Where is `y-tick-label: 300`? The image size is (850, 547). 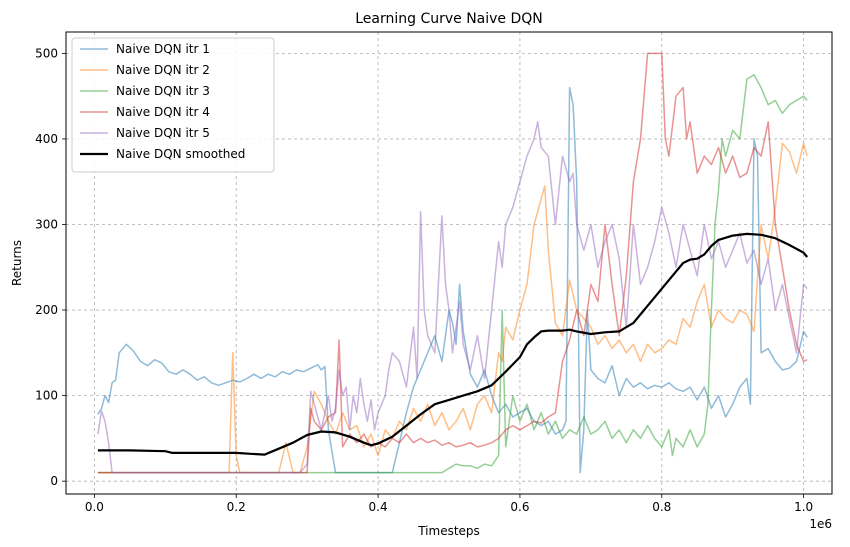 y-tick-label: 300 is located at coordinates (46, 225).